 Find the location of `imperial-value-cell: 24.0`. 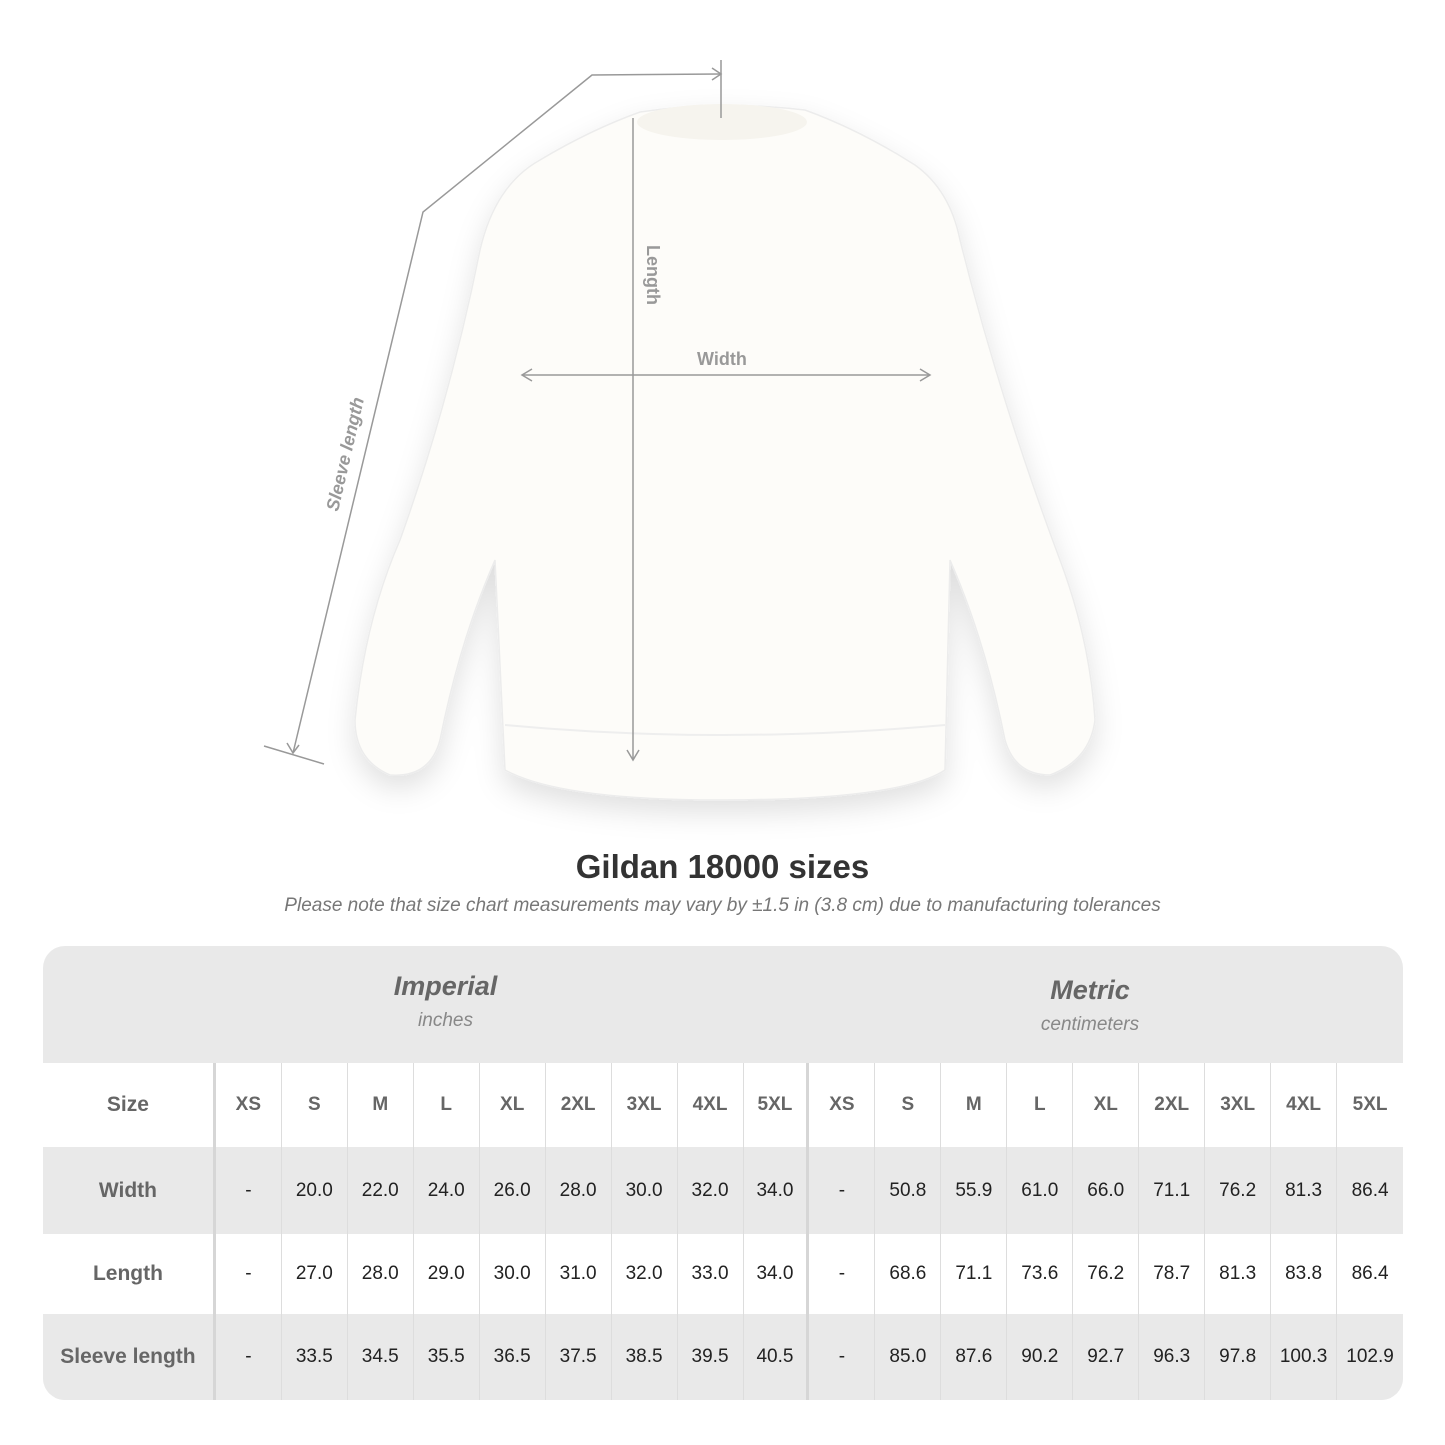

imperial-value-cell: 24.0 is located at coordinates (447, 1190).